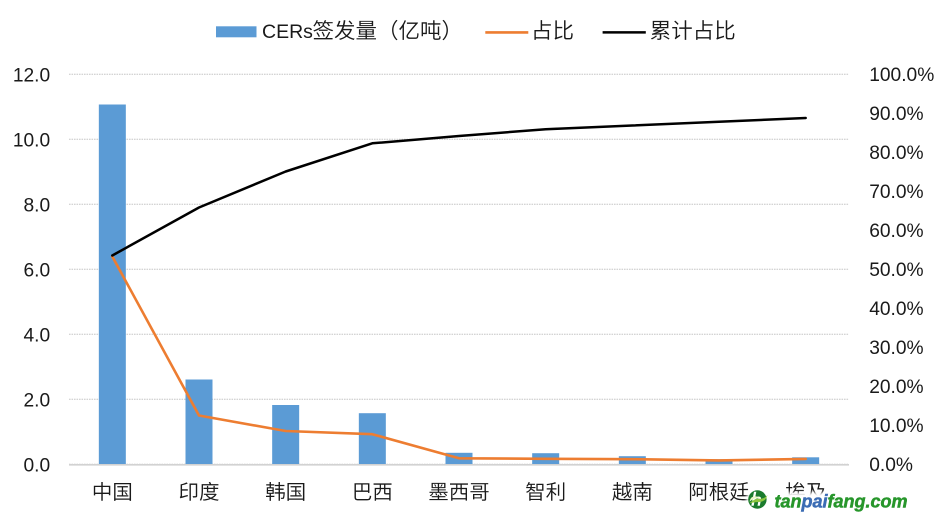  Describe the element at coordinates (37, 335) in the screenshot. I see `svg-text: 4.0` at that location.